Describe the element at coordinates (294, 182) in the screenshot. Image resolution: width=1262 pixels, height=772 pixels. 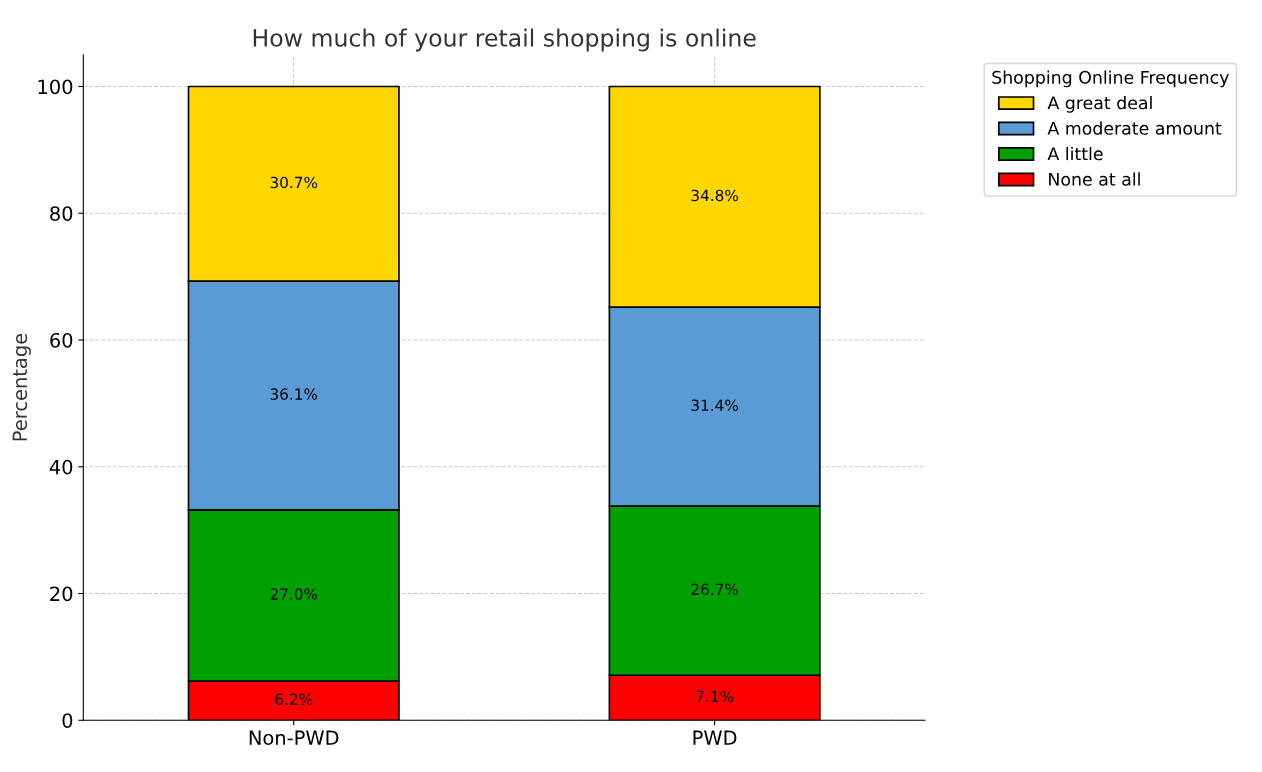
I see `data-label: 30.7%` at that location.